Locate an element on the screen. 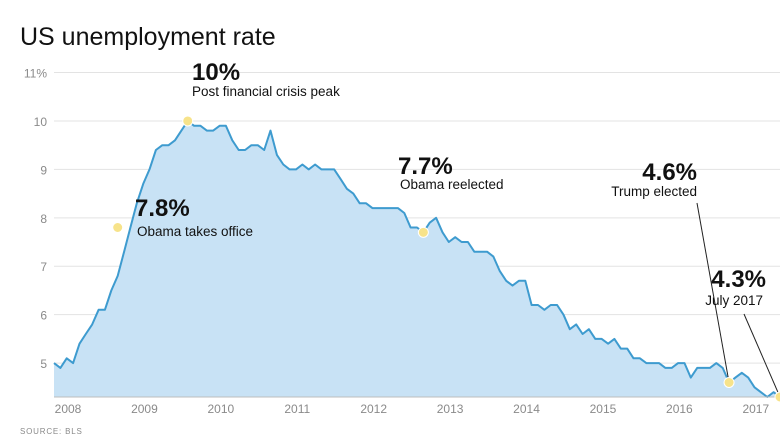 The width and height of the screenshot is (780, 439). annotation-value: 7.7% is located at coordinates (425, 166).